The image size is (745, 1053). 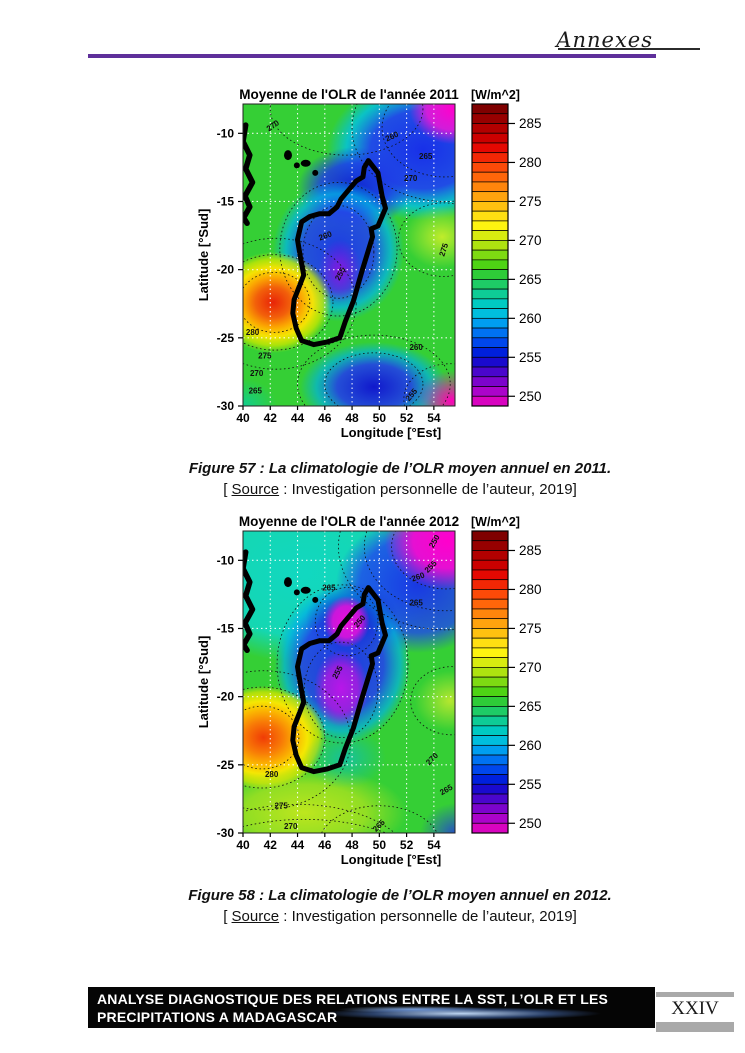 I want to click on africa-coastline, so click(x=249, y=601).